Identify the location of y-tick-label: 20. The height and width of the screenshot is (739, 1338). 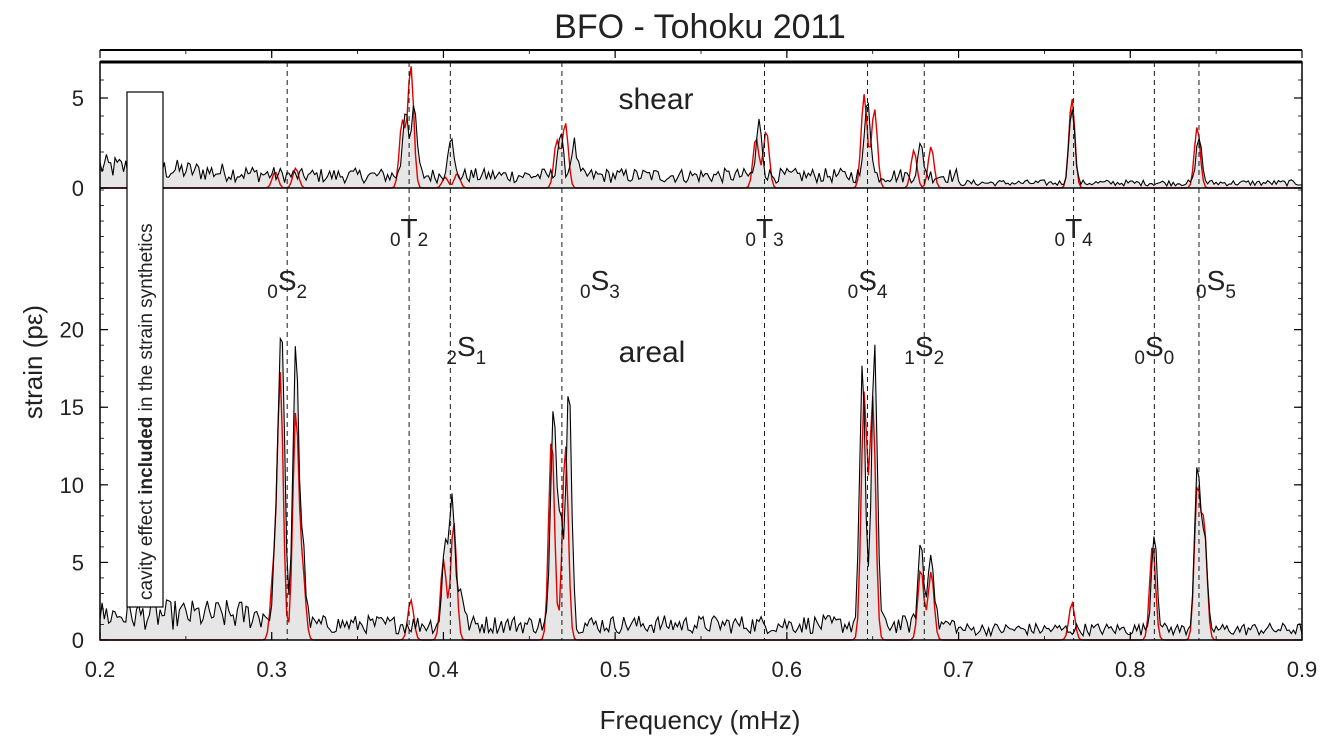
(72, 330).